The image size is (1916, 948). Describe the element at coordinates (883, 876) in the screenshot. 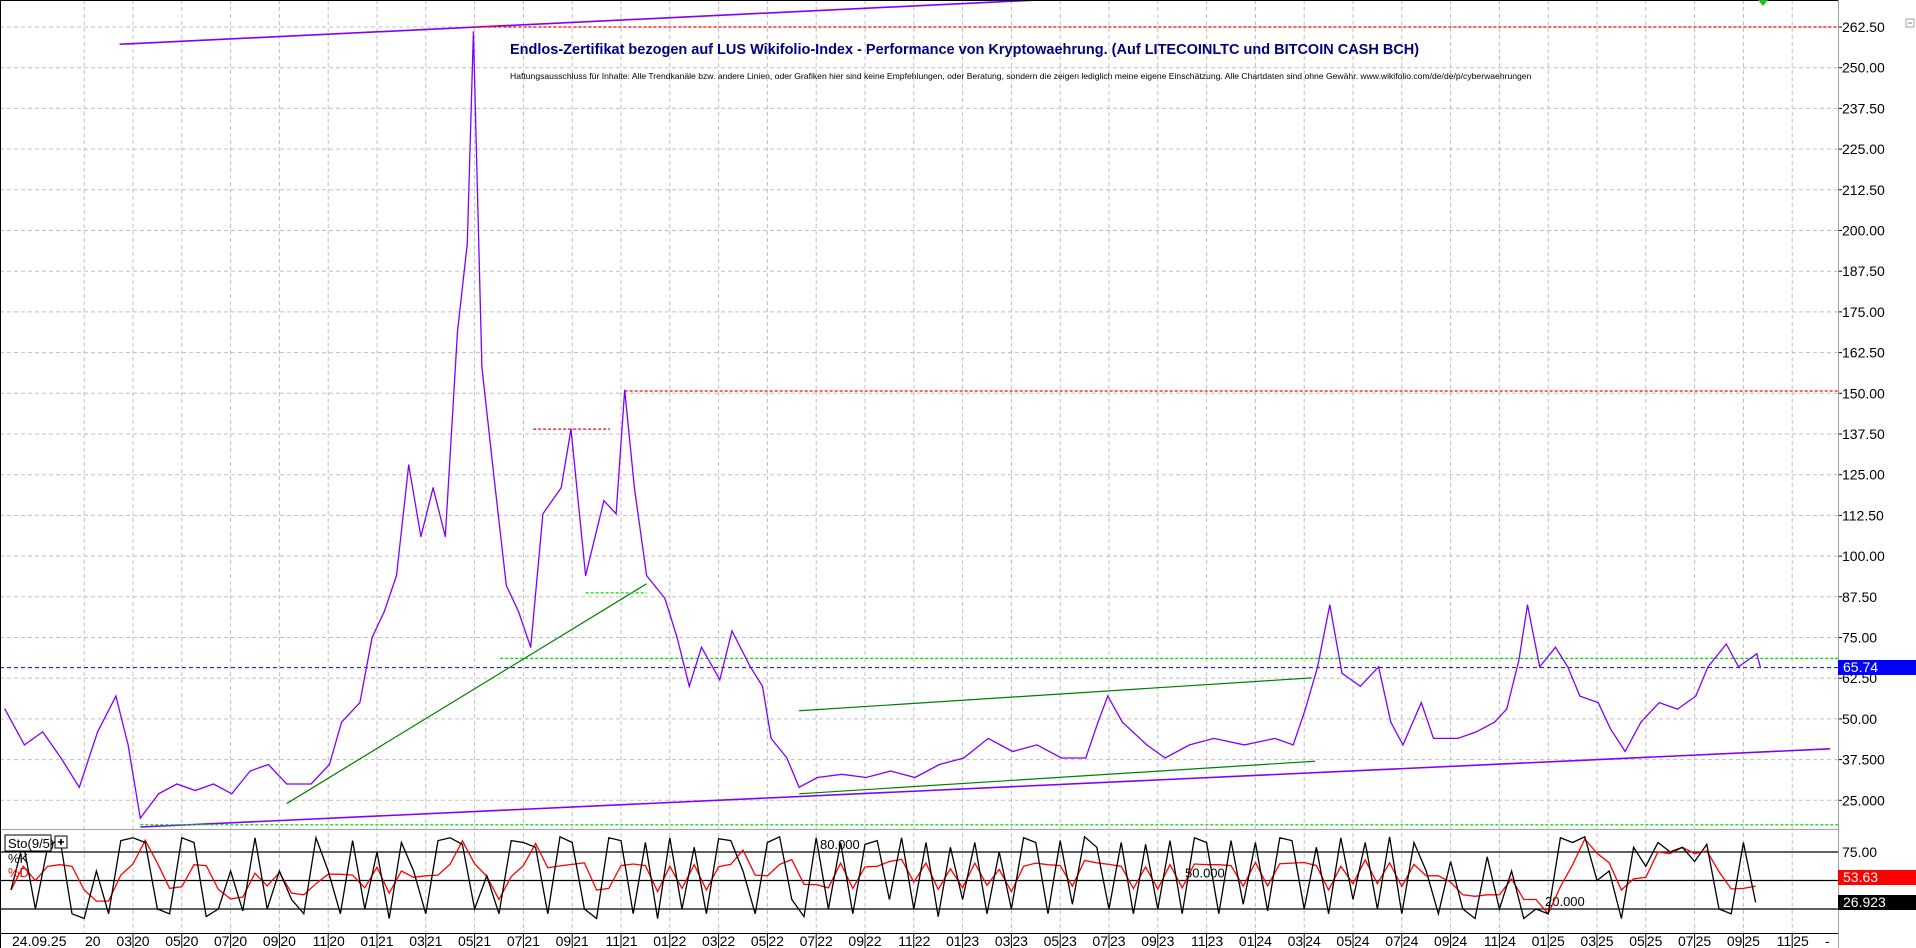

I see `stochastic-d-line` at that location.